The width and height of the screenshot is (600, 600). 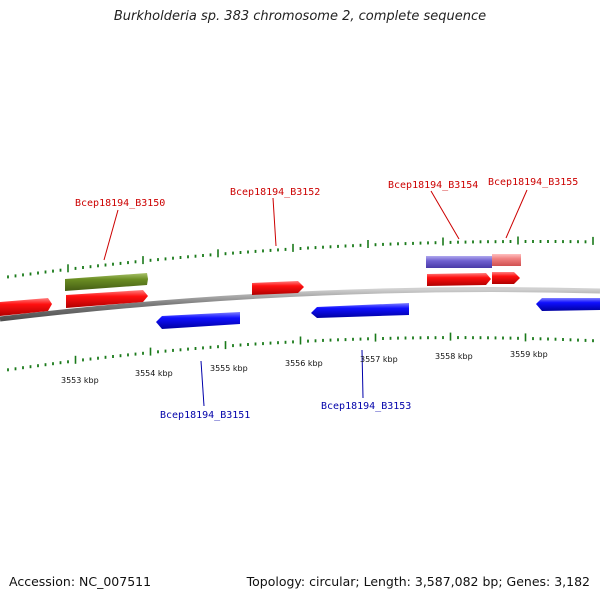 What do you see at coordinates (300, 352) in the screenshot?
I see `inner-tick-row` at bounding box center [300, 352].